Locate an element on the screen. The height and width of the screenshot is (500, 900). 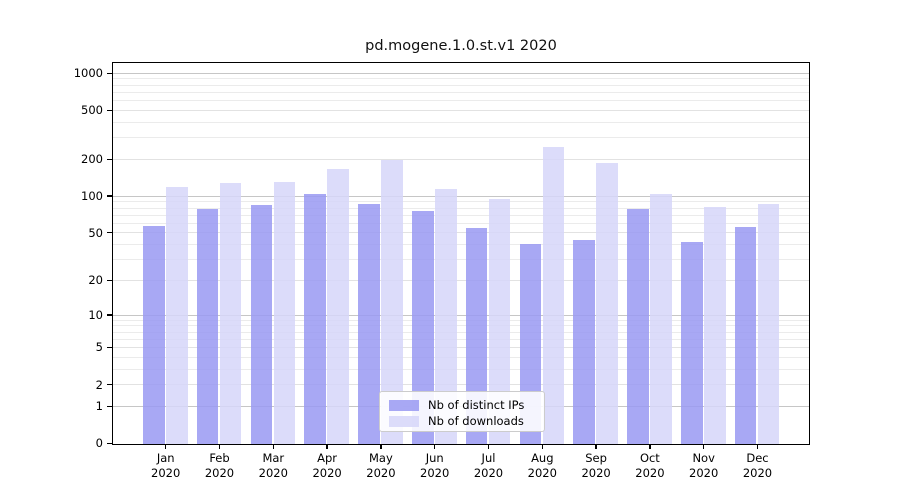
legend-swatch-downloads is located at coordinates (404, 421).